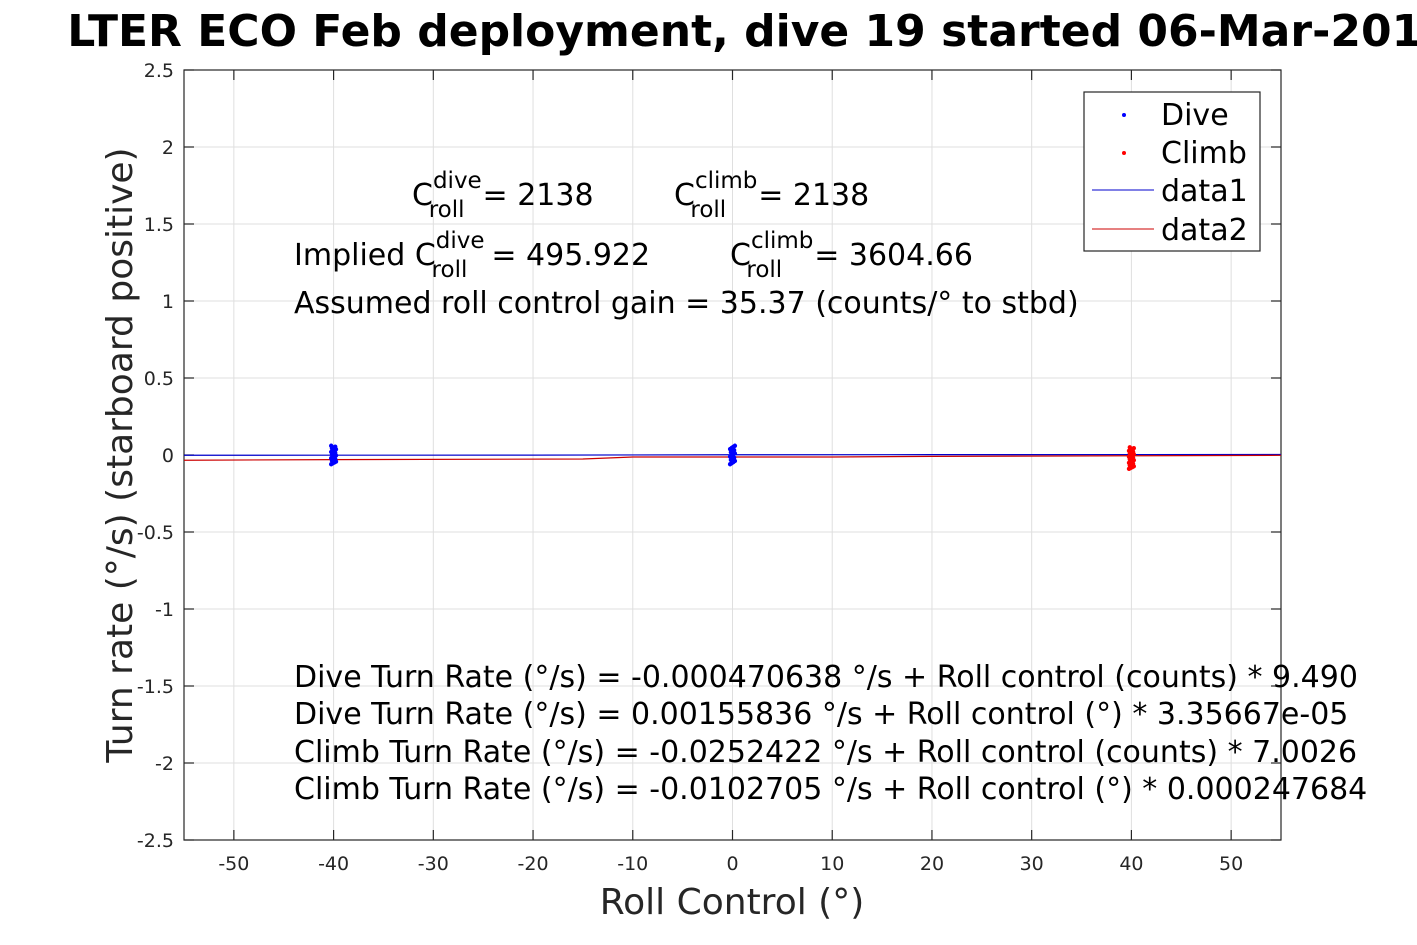 Image resolution: width=1417 pixels, height=945 pixels. Describe the element at coordinates (164, 764) in the screenshot. I see `y-tick-label: -2` at that location.